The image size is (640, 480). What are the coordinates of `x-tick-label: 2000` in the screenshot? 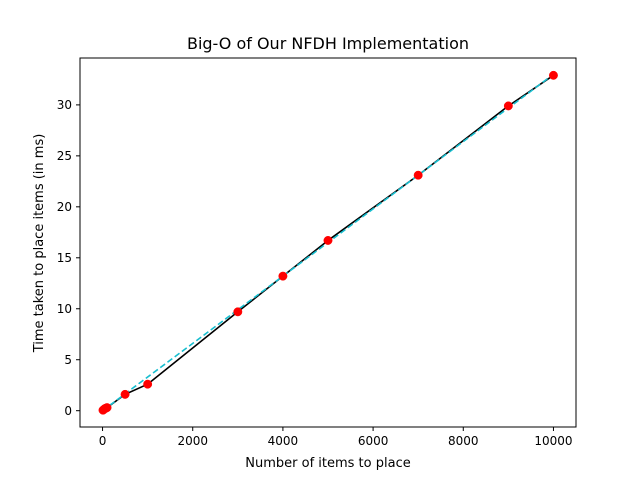 It's located at (192, 441).